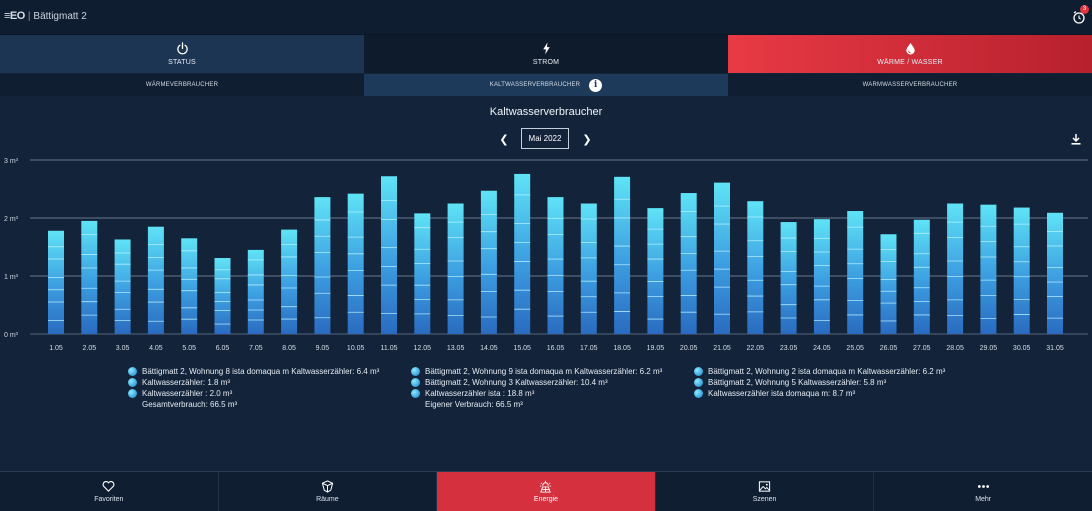 The image size is (1092, 511). Describe the element at coordinates (1022, 348) in the screenshot. I see `x-tick-label: 30.05` at that location.